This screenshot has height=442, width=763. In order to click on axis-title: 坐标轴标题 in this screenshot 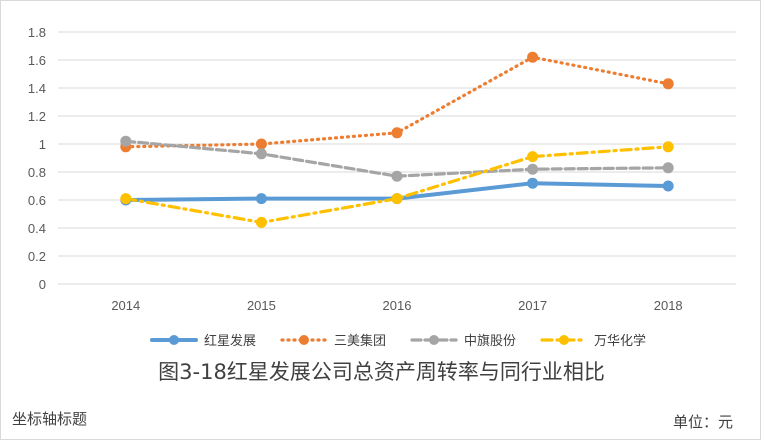, I will do `click(50, 419)`.